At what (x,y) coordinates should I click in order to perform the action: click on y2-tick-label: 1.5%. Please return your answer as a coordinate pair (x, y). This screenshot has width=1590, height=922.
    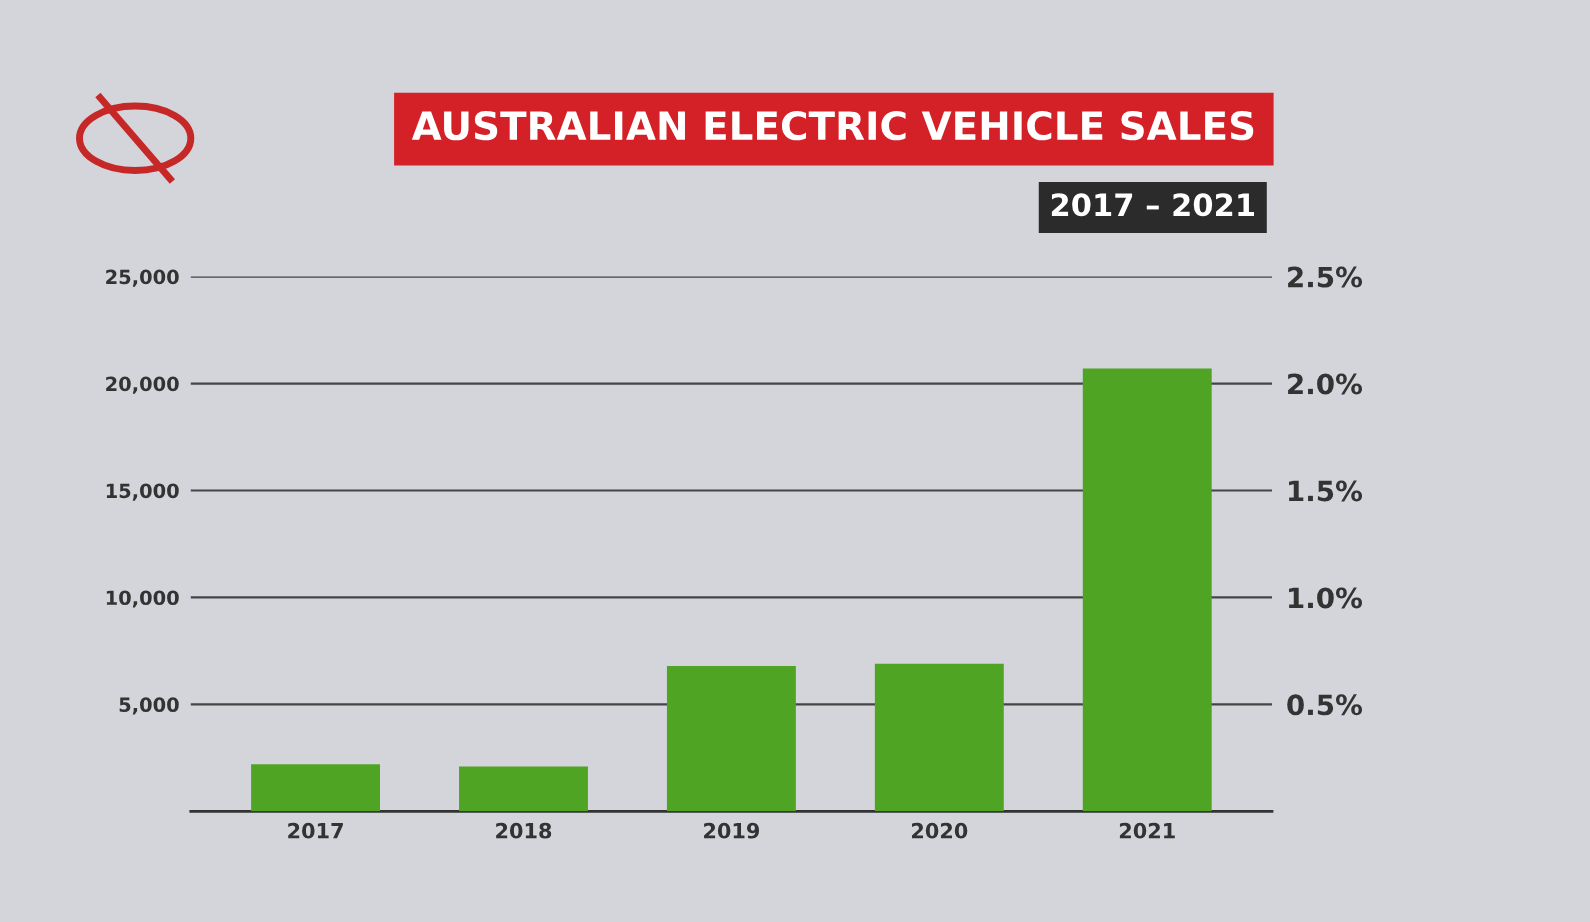
    Looking at the image, I should click on (1326, 491).